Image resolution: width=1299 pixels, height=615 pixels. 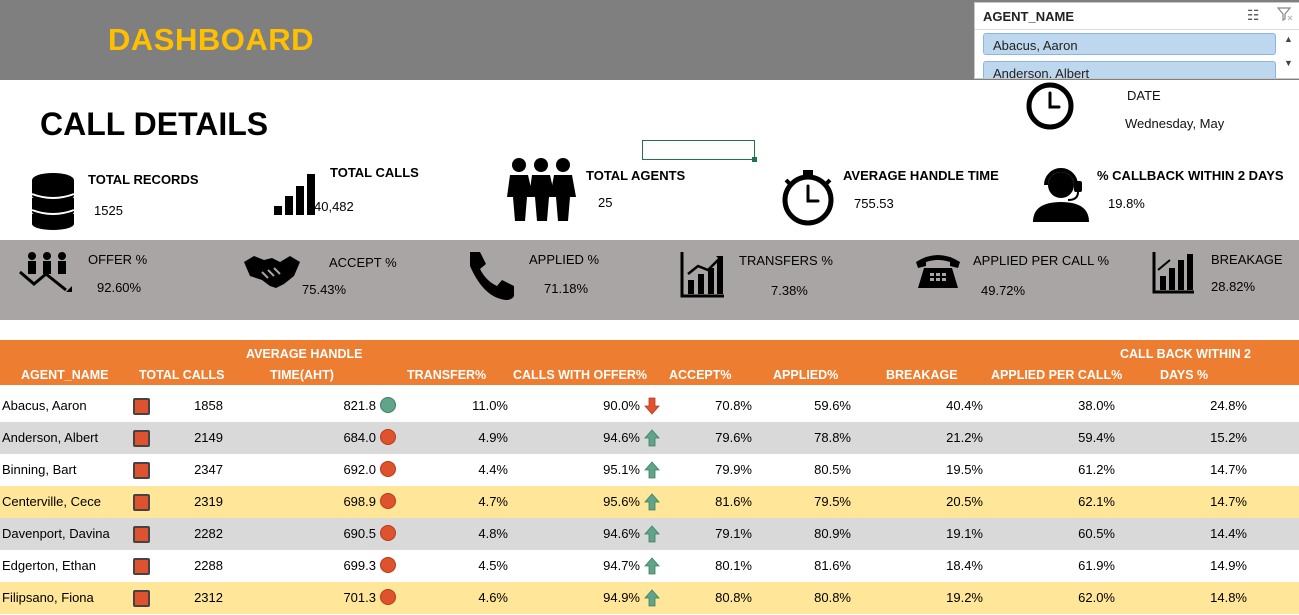 What do you see at coordinates (922, 375) in the screenshot?
I see `th-breakage: BREAKAGE` at bounding box center [922, 375].